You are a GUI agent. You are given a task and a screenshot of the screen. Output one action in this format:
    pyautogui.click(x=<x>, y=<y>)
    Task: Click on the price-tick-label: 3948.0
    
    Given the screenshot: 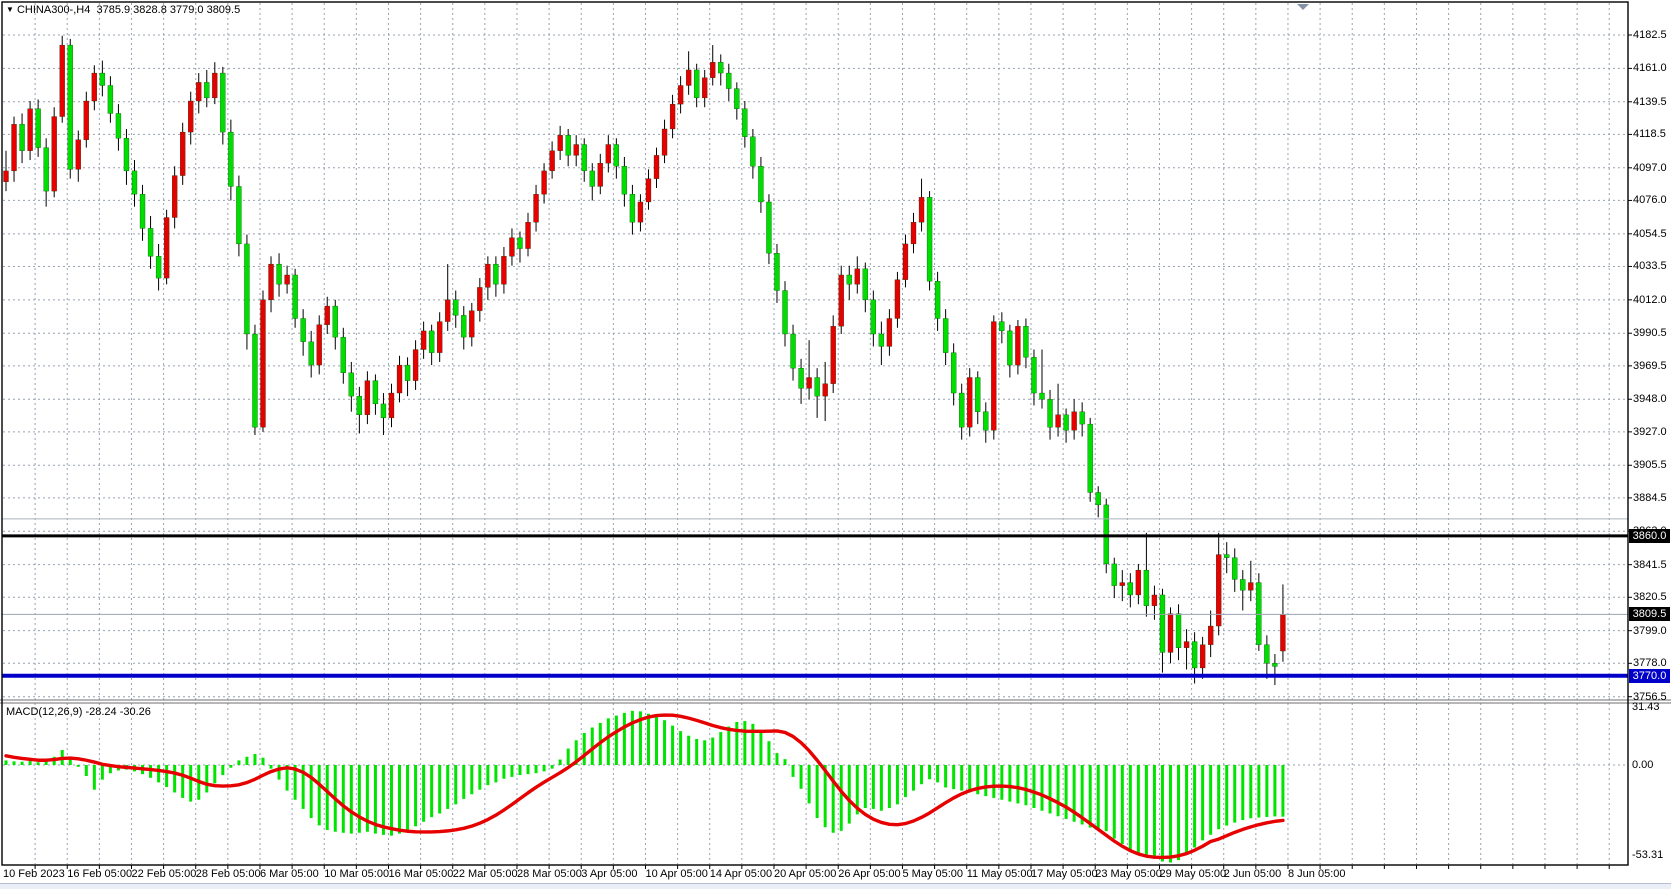 What is the action you would take?
    pyautogui.click(x=1650, y=399)
    